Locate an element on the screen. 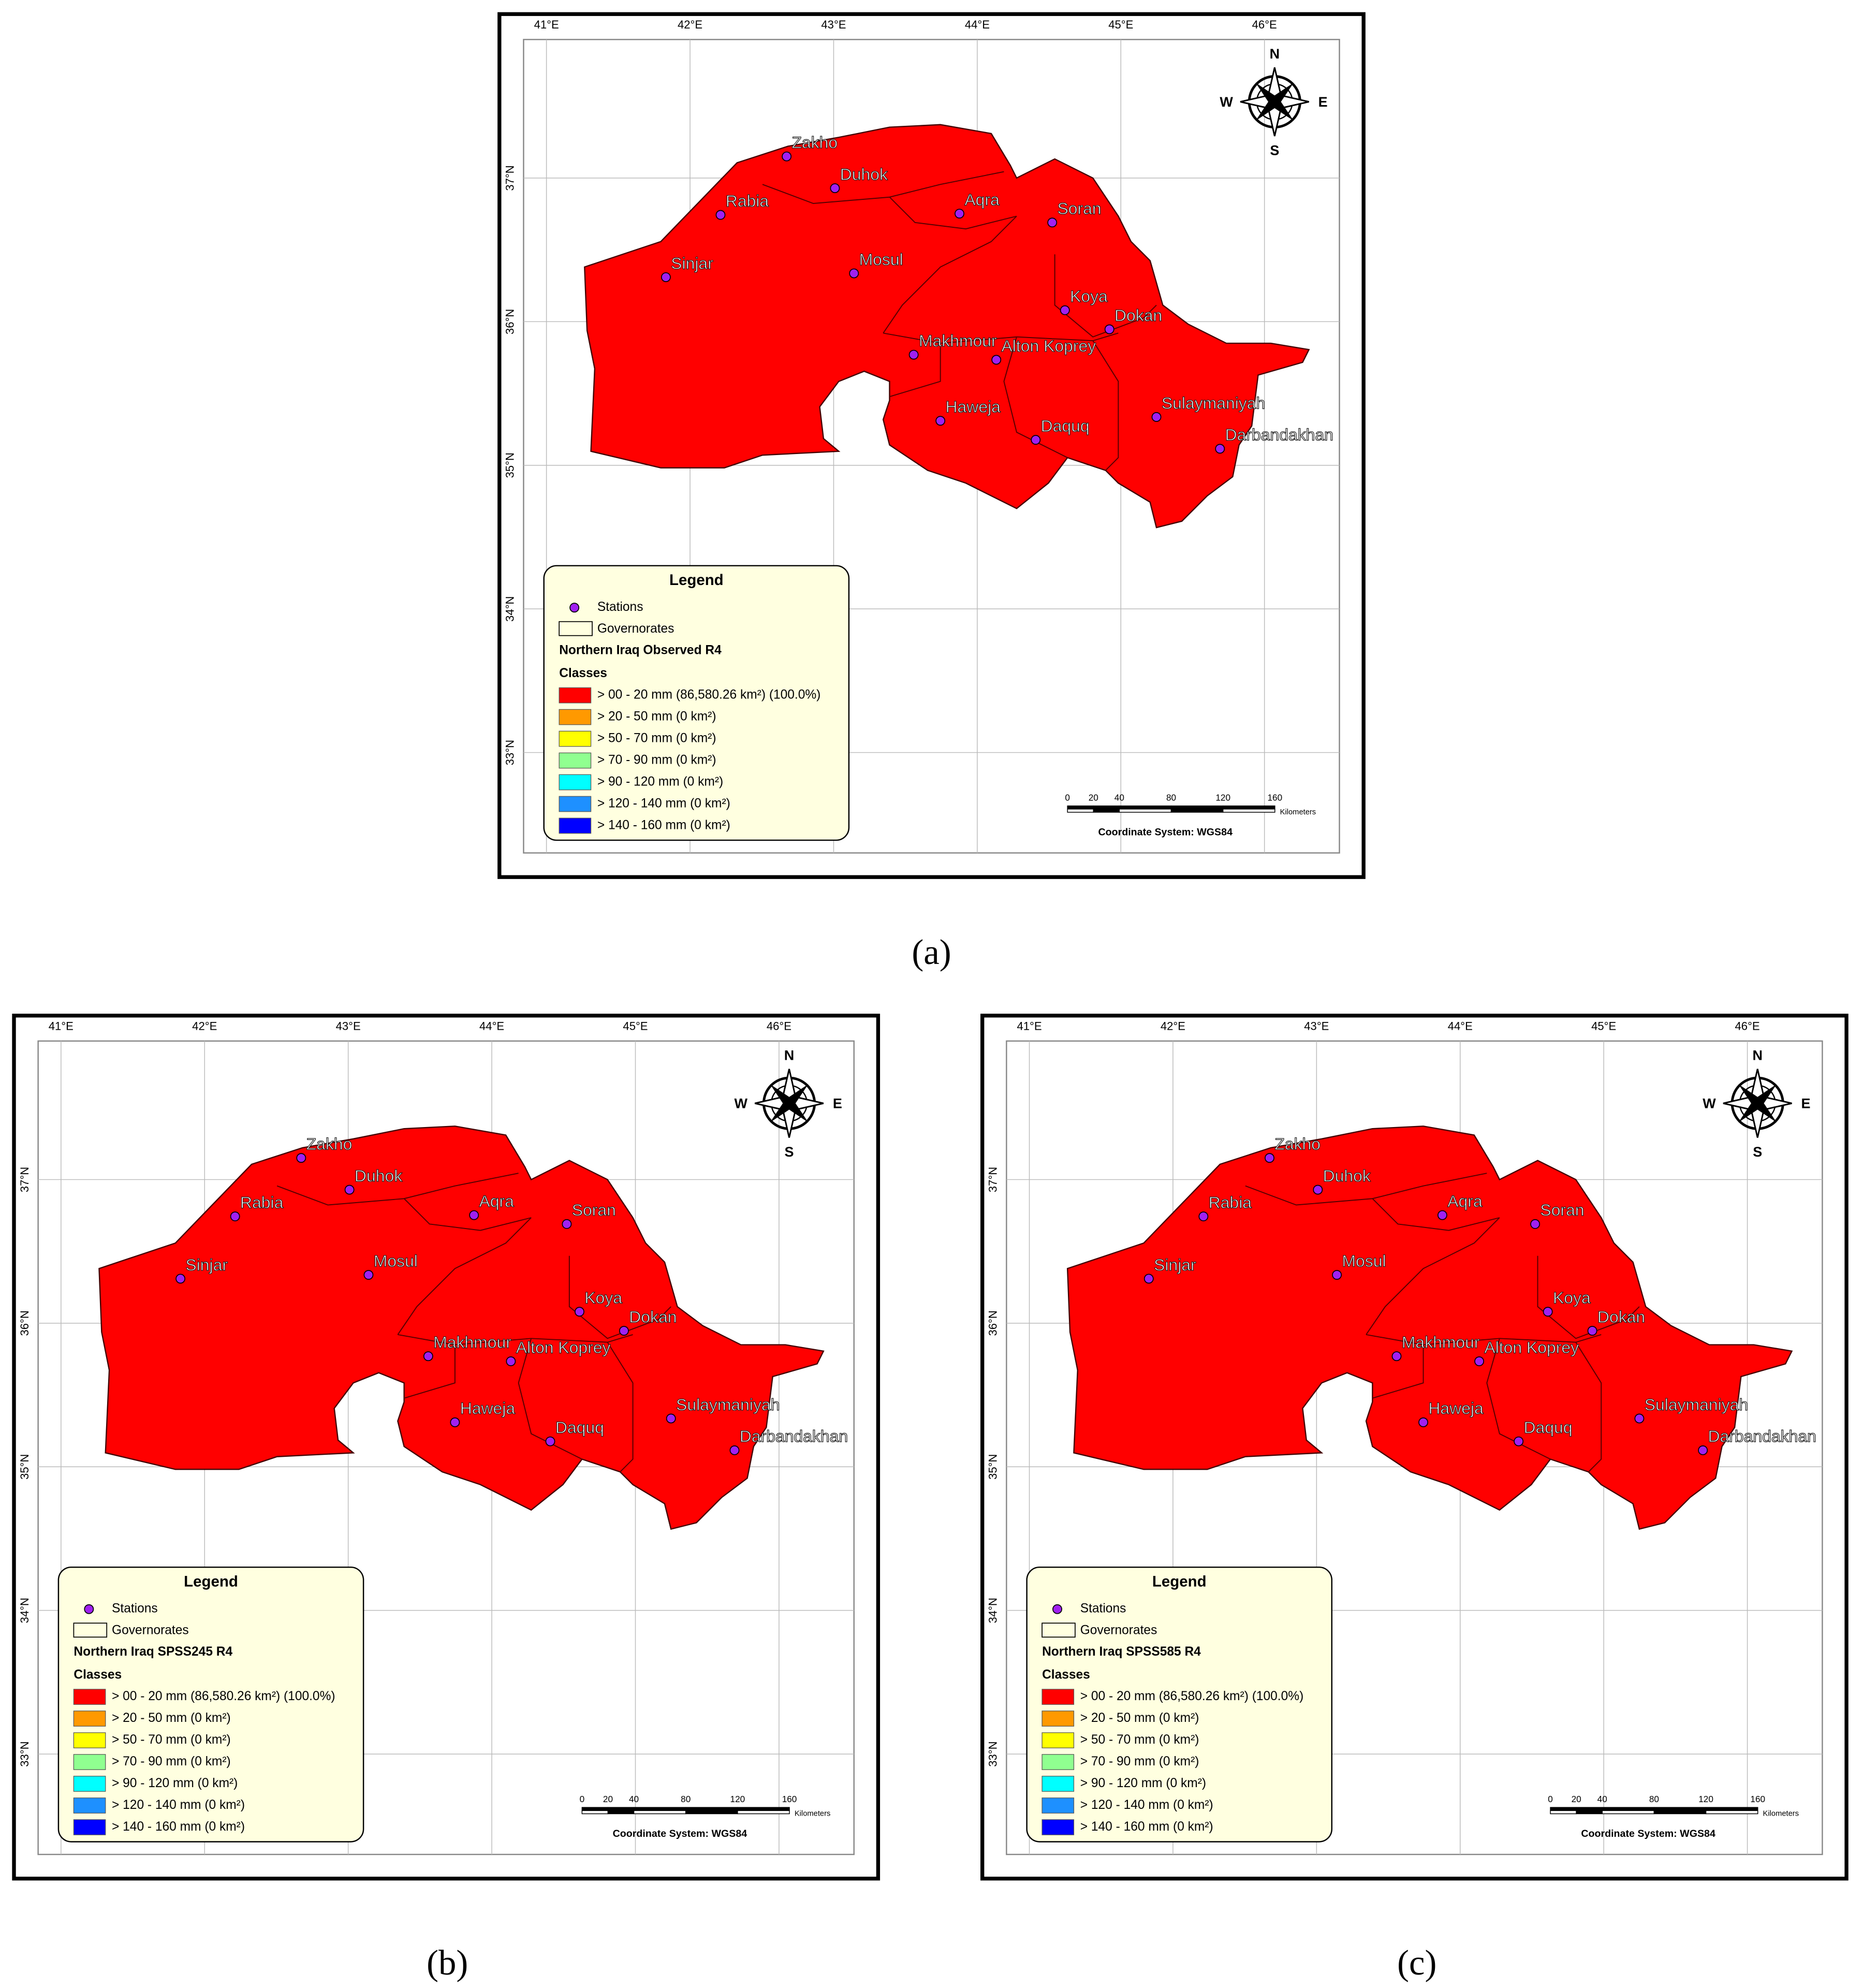 The image size is (1863, 1988). legend-label: > 70 - 90 mm (0 km²) is located at coordinates (656, 760).